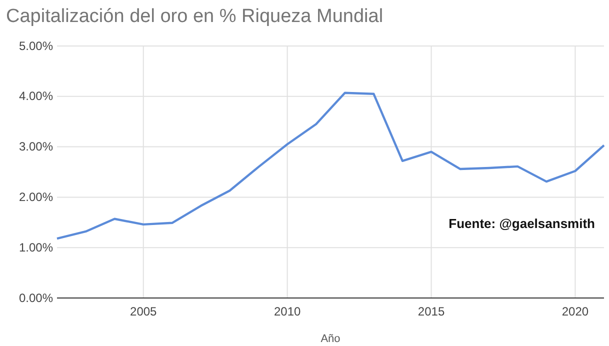  Describe the element at coordinates (195, 16) in the screenshot. I see `chart-title: Capitalización del oro en % Riqueza Mundial` at that location.